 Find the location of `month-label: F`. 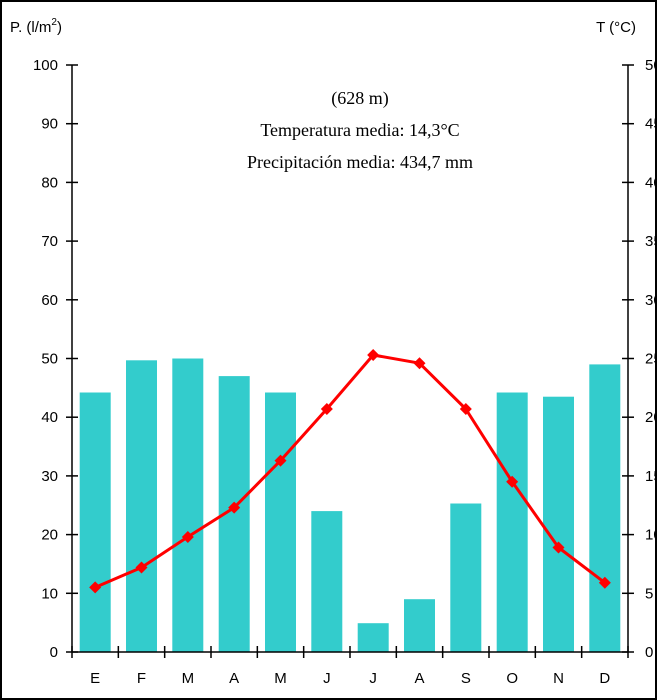

month-label: F is located at coordinates (141, 678).